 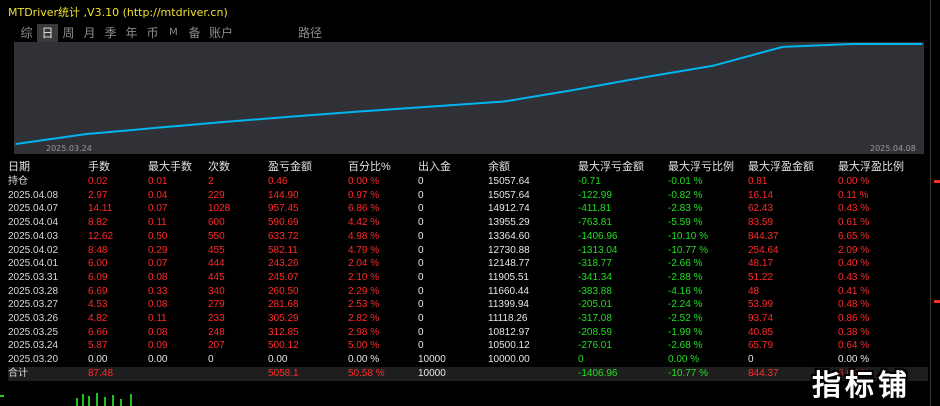 What do you see at coordinates (595, 291) in the screenshot?
I see `table-cell: -383.88` at bounding box center [595, 291].